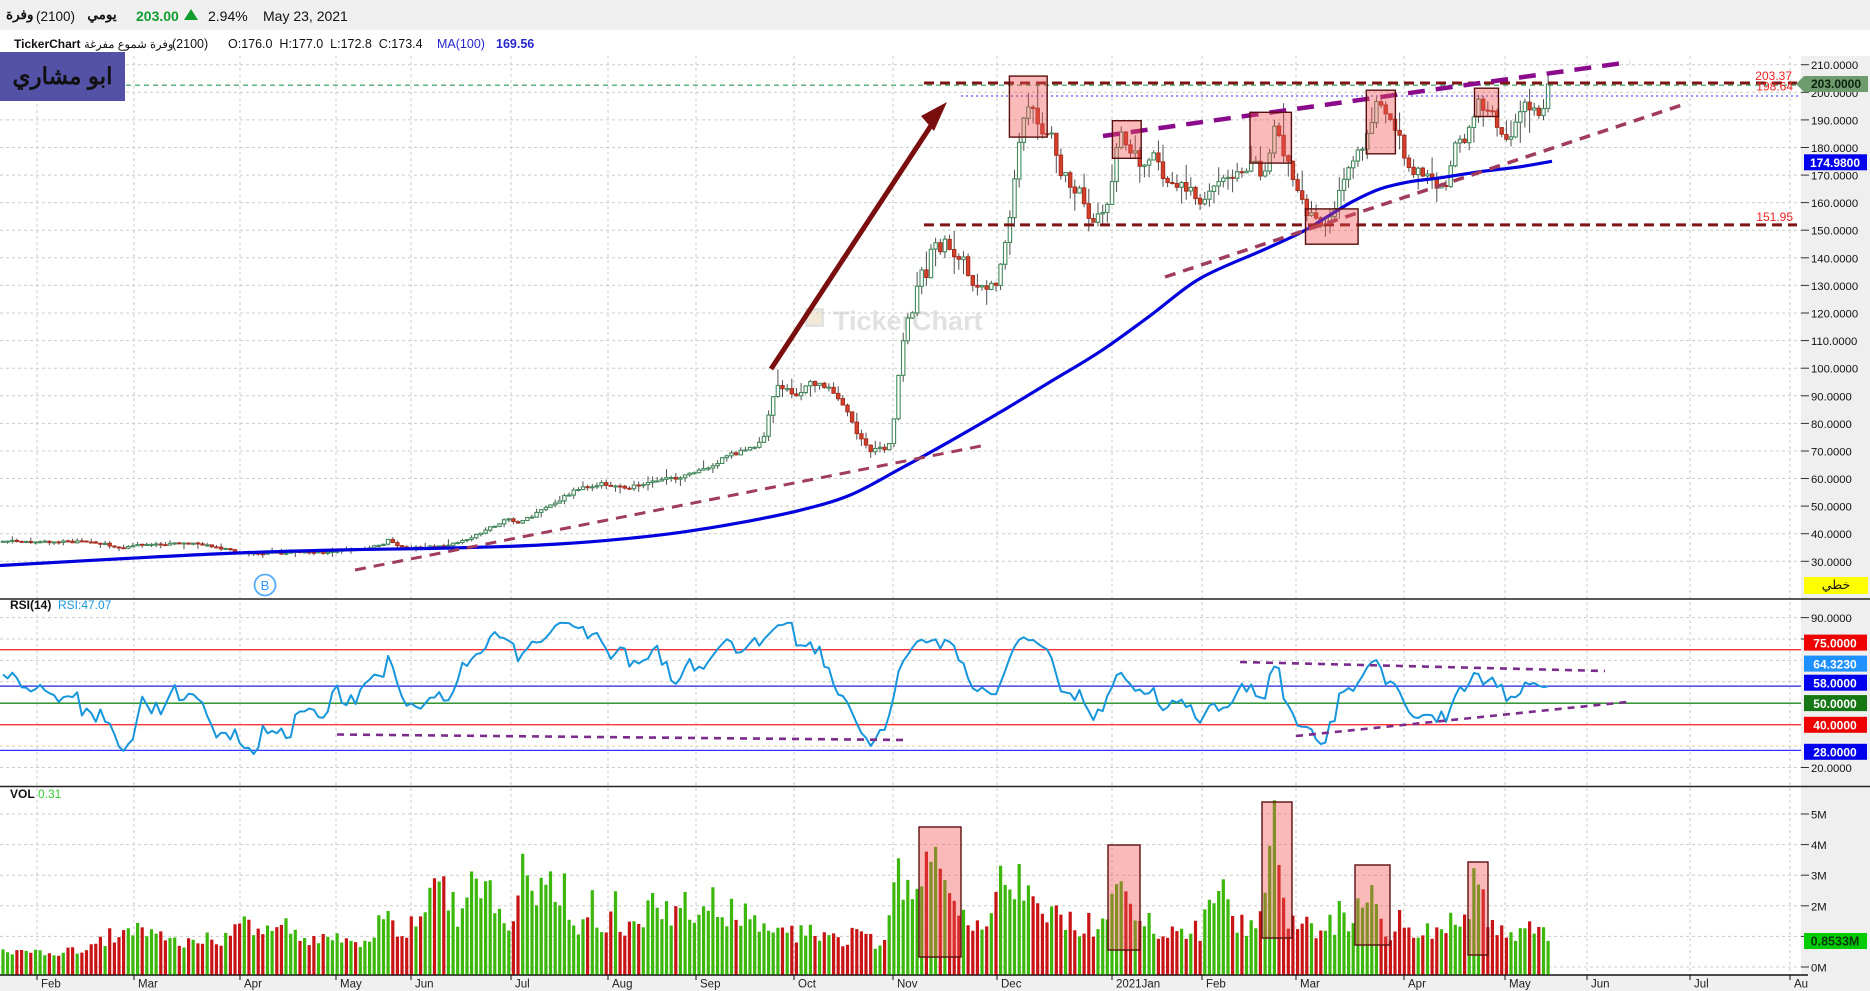  I want to click on svg-text: Au, so click(1801, 985).